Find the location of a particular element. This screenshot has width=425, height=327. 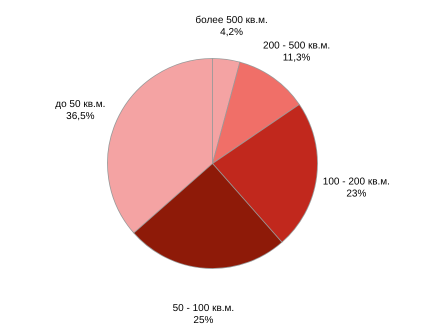

slice-label: 100 - 200 кв.м. is located at coordinates (356, 182).